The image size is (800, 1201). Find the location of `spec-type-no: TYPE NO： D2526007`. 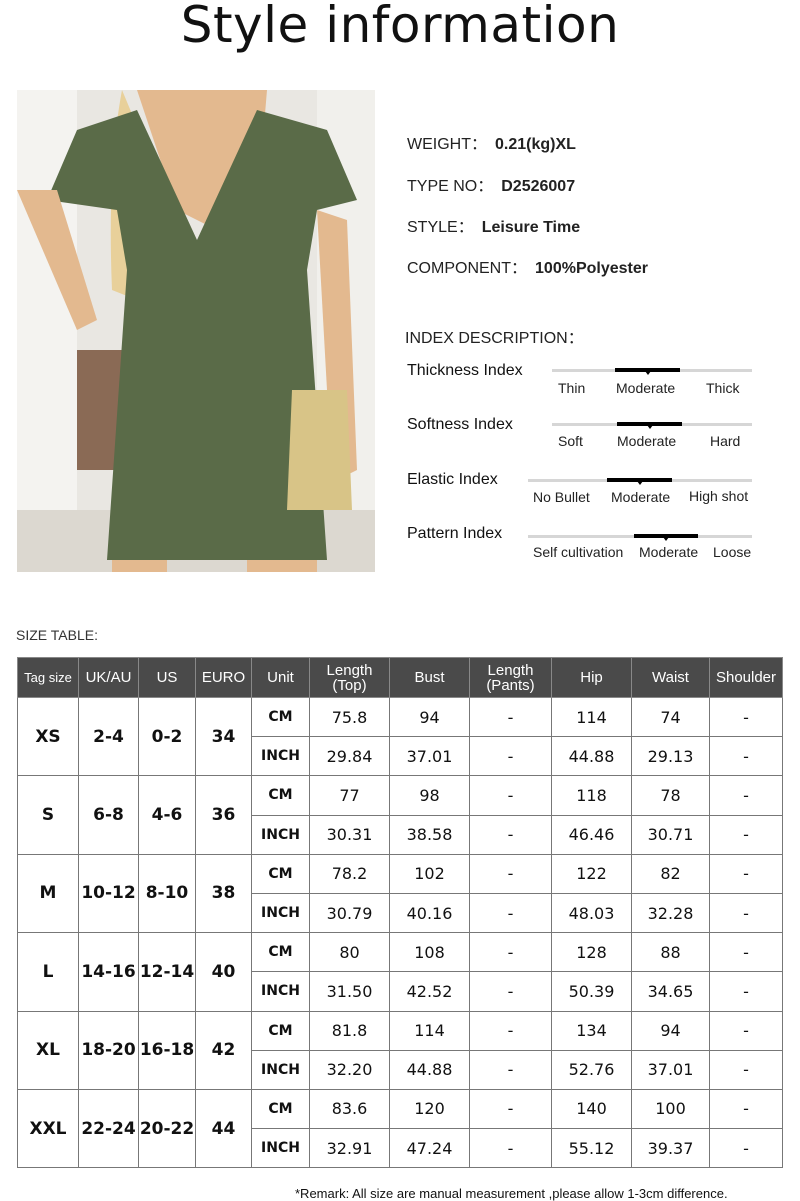

spec-type-no: TYPE NO： D2526007 is located at coordinates (491, 184).